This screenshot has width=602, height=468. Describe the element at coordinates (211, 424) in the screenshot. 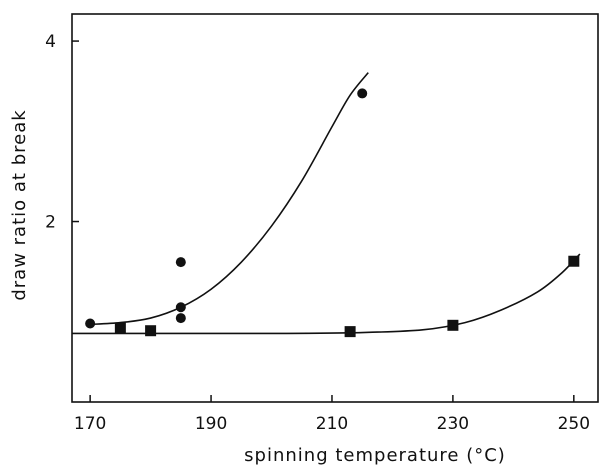

I see `x-tick-label-1: 190` at that location.